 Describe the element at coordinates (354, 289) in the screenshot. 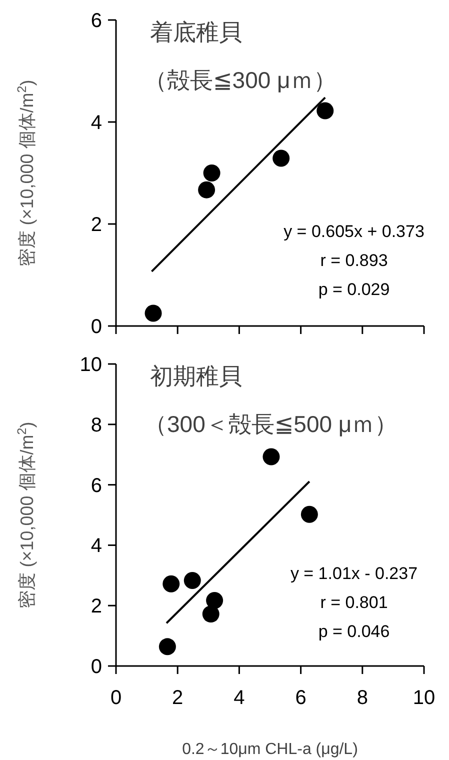

I see `annotation: p = 0.029` at that location.